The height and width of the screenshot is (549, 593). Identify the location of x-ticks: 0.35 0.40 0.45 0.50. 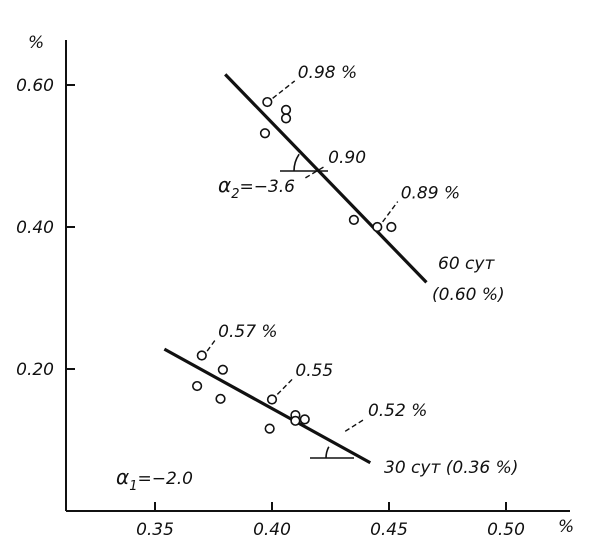
(330, 521).